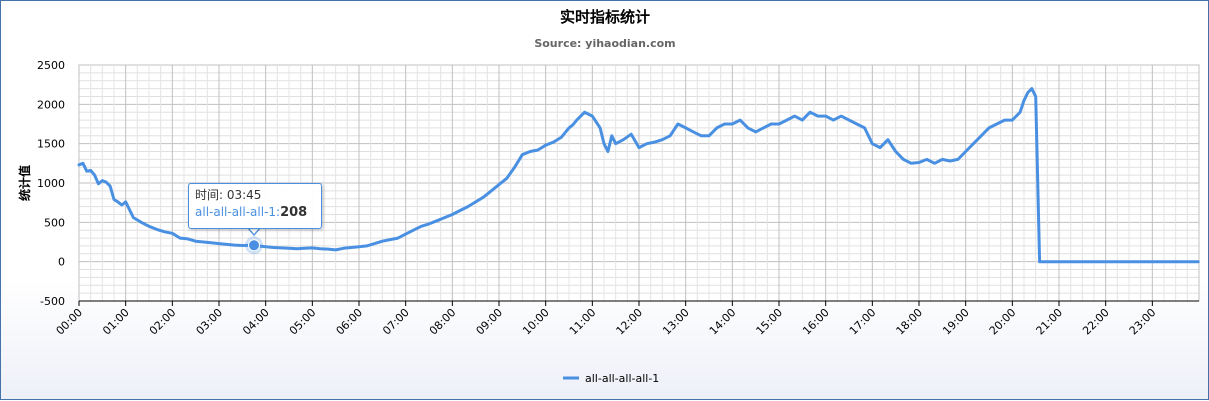 This screenshot has height=401, width=1209. I want to click on y-tick-label: 2500, so click(51, 65).